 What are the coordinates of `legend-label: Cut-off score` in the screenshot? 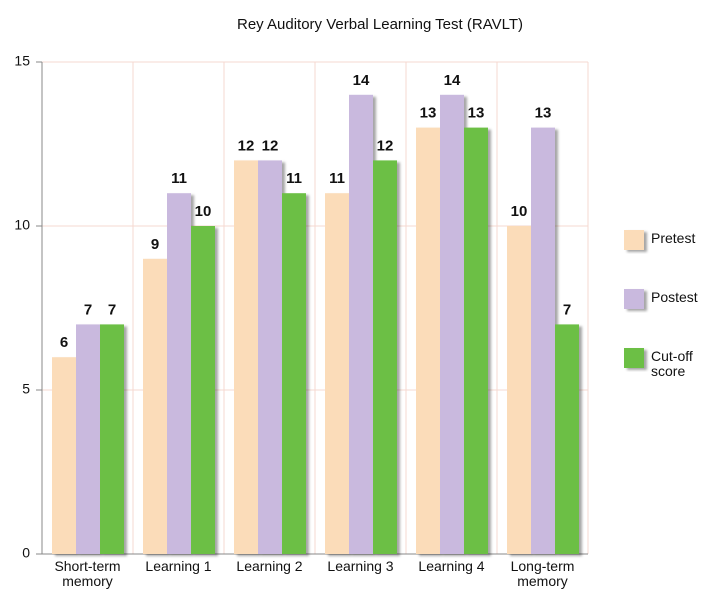 It's located at (672, 364).